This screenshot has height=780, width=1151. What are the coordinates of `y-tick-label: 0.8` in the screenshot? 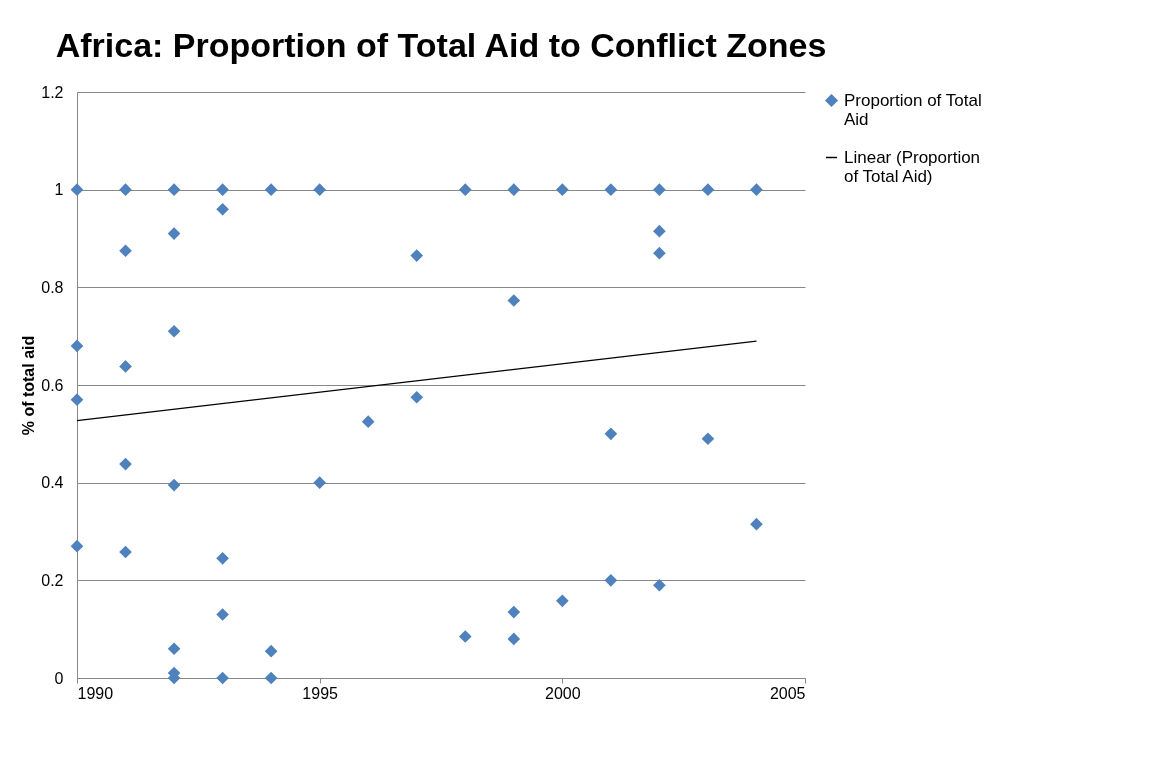 It's located at (52, 287).